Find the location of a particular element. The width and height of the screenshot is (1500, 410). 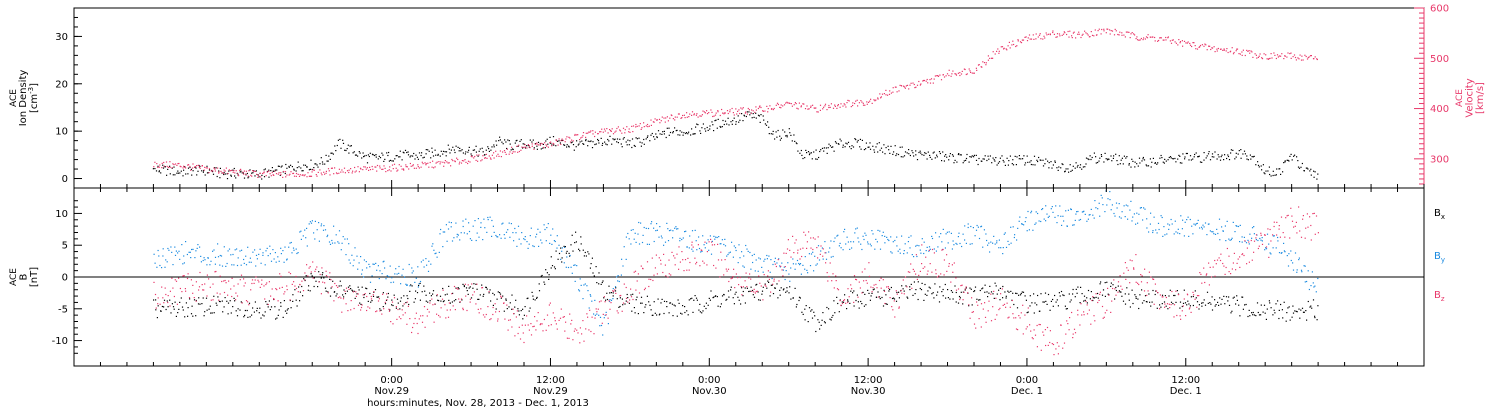

b-axis-label-line: [nT] is located at coordinates (34, 277).